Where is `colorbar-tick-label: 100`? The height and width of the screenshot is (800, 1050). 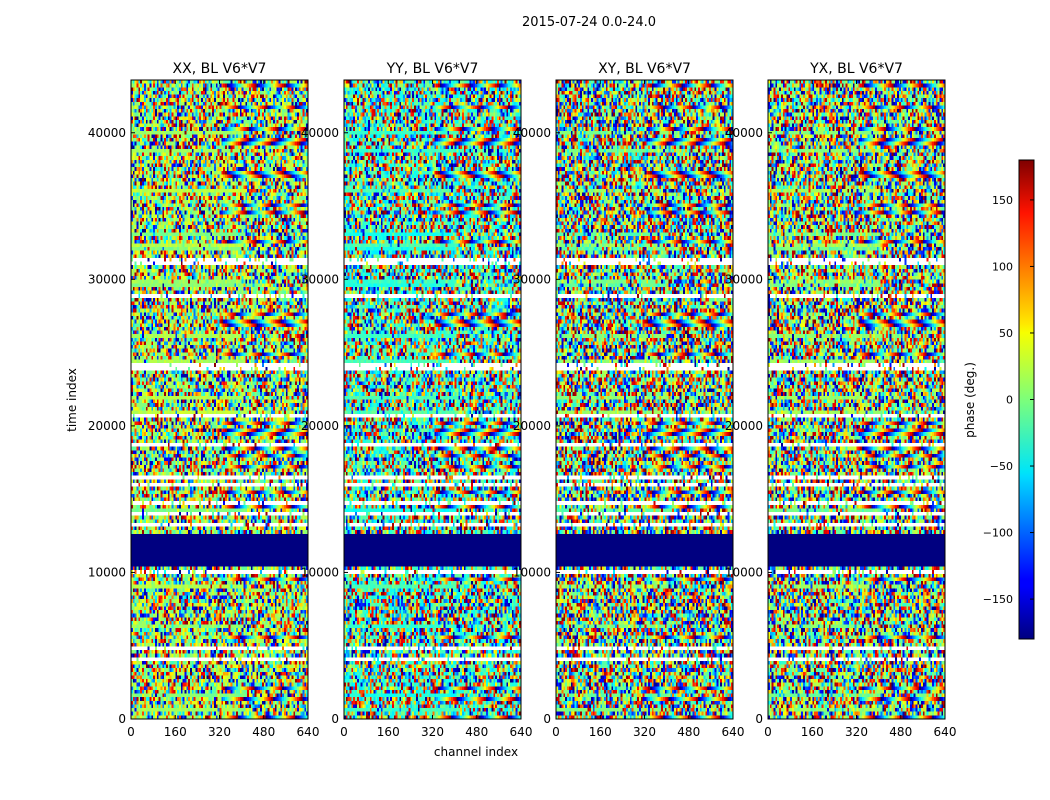
colorbar-tick-label: 100 is located at coordinates (1002, 266).